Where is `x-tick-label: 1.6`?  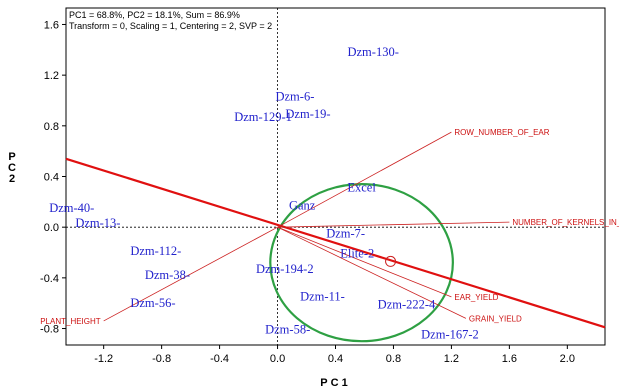
x-tick-label: 1.6 is located at coordinates (509, 359).